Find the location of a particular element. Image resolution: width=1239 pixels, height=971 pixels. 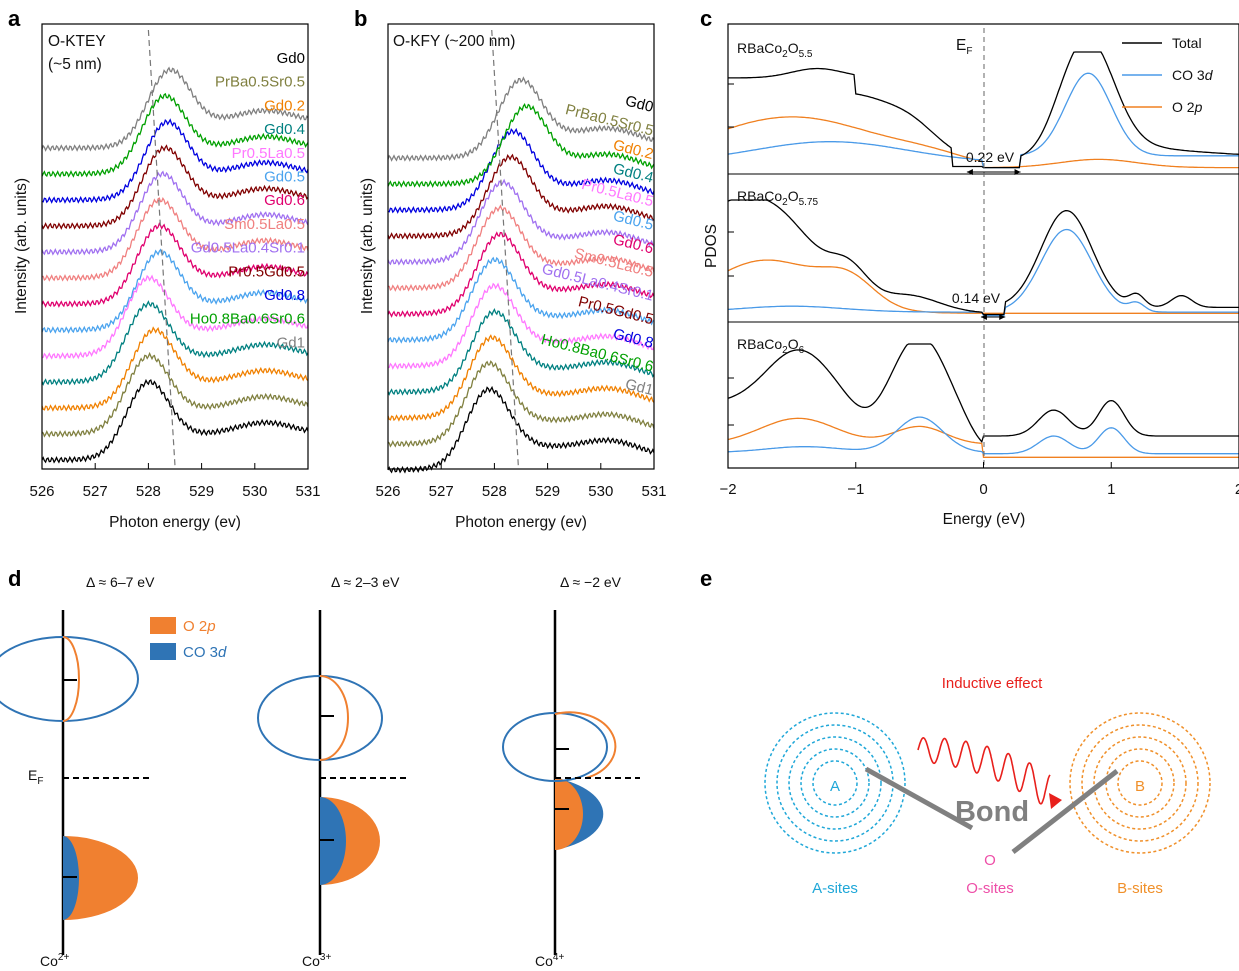

series-label-Sm0.5La0.5: Sm0.5La0.5 is located at coordinates (264, 224).